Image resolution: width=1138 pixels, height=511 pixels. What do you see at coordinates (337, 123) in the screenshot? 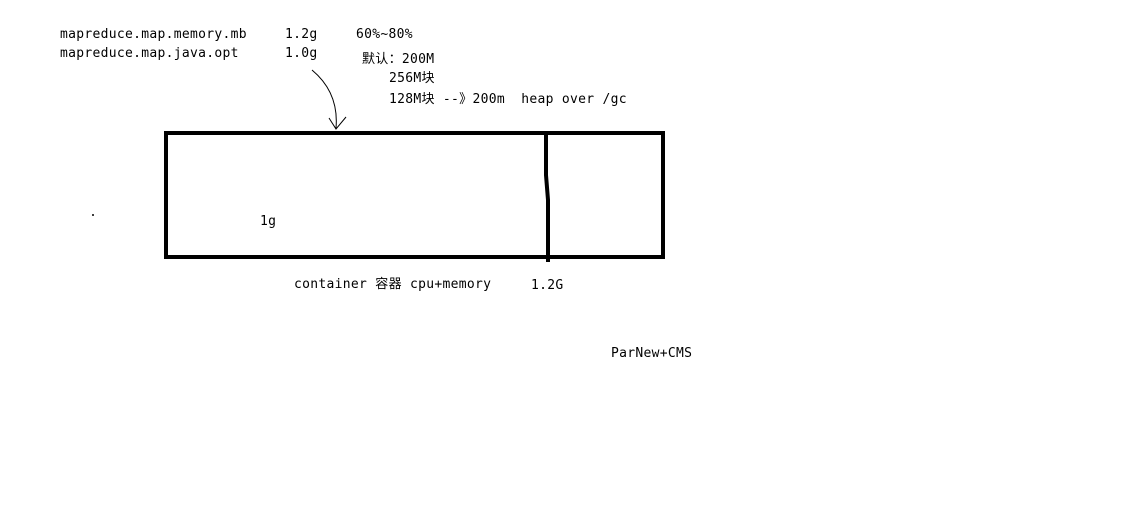
I see `annotation-arrow-head` at bounding box center [337, 123].